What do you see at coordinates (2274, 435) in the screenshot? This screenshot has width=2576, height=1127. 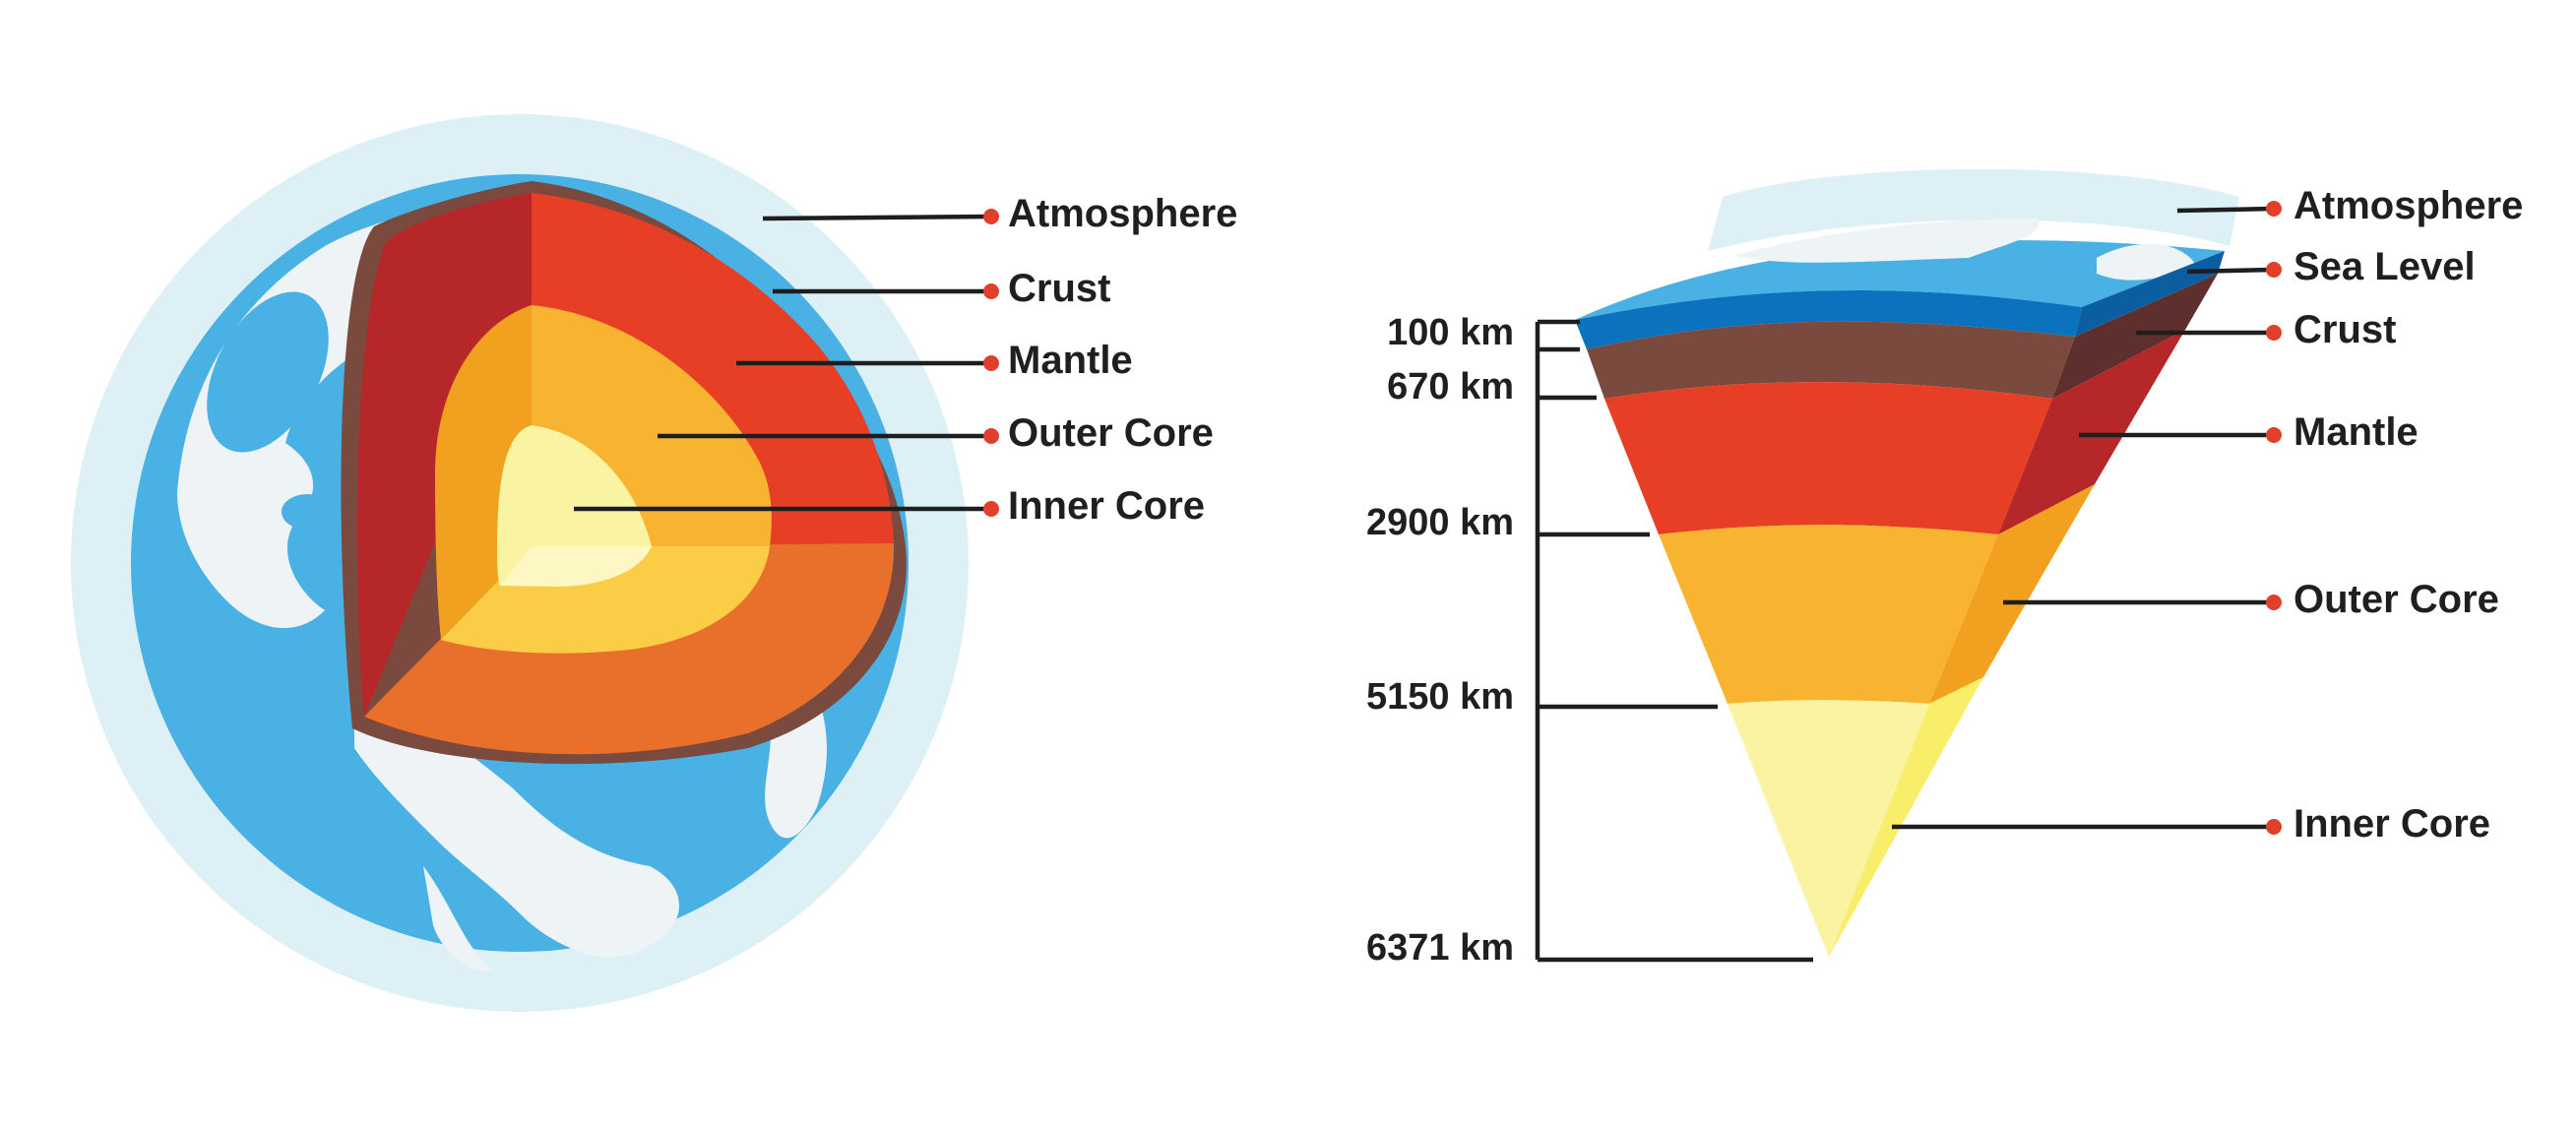 I see `wedge-dot-mantle` at bounding box center [2274, 435].